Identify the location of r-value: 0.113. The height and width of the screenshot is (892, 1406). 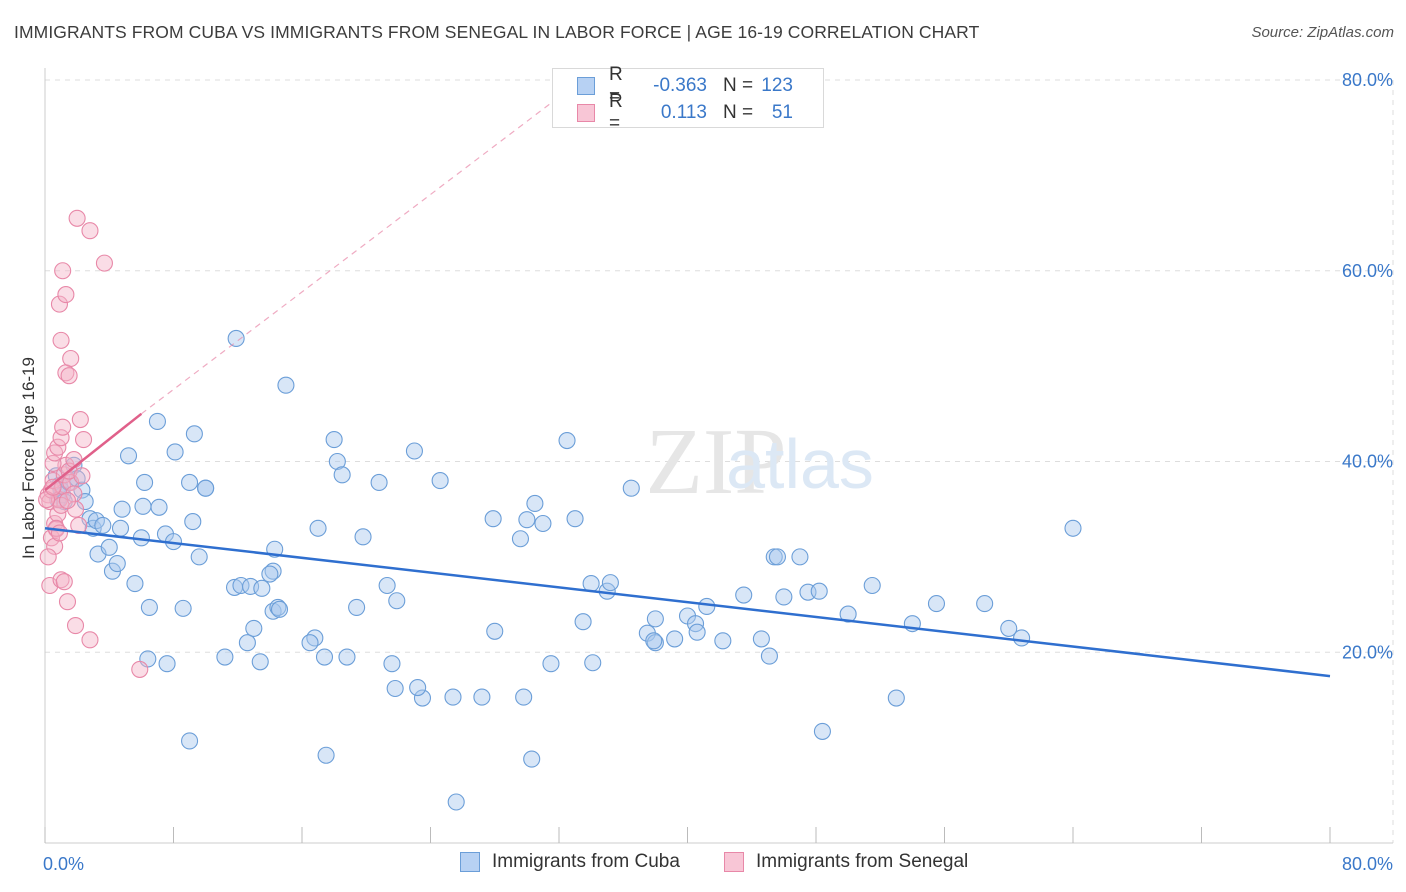
(683, 112).